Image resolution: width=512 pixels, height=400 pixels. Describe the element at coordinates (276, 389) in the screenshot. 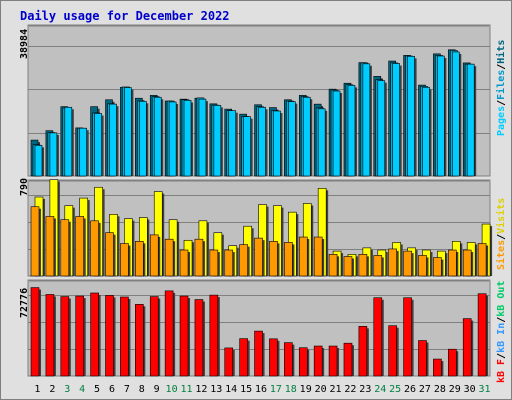

I see `x-tick-label: 17` at that location.